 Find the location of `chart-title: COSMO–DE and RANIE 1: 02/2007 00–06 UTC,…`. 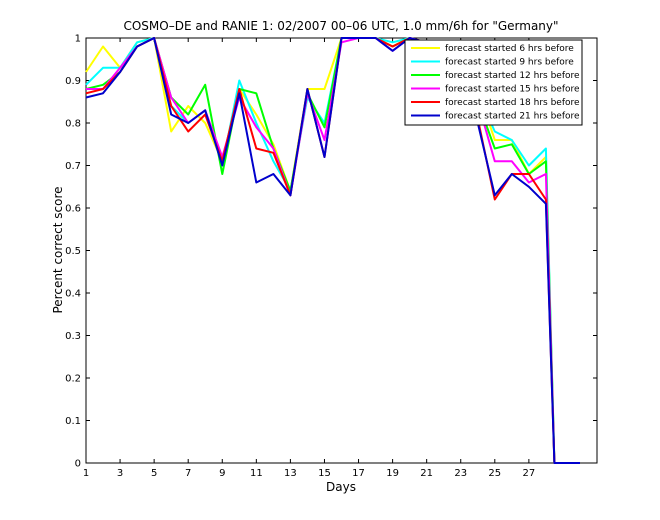

chart-title: COSMO–DE and RANIE 1: 02/2007 00–06 UTC,… is located at coordinates (340, 26).